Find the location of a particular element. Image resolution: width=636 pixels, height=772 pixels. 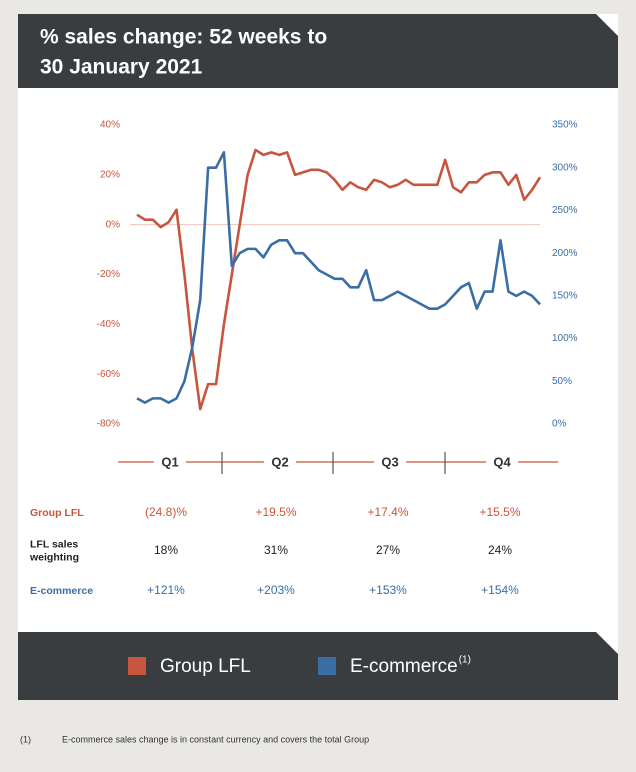

chart-title: 30 January 2021 is located at coordinates (121, 67).